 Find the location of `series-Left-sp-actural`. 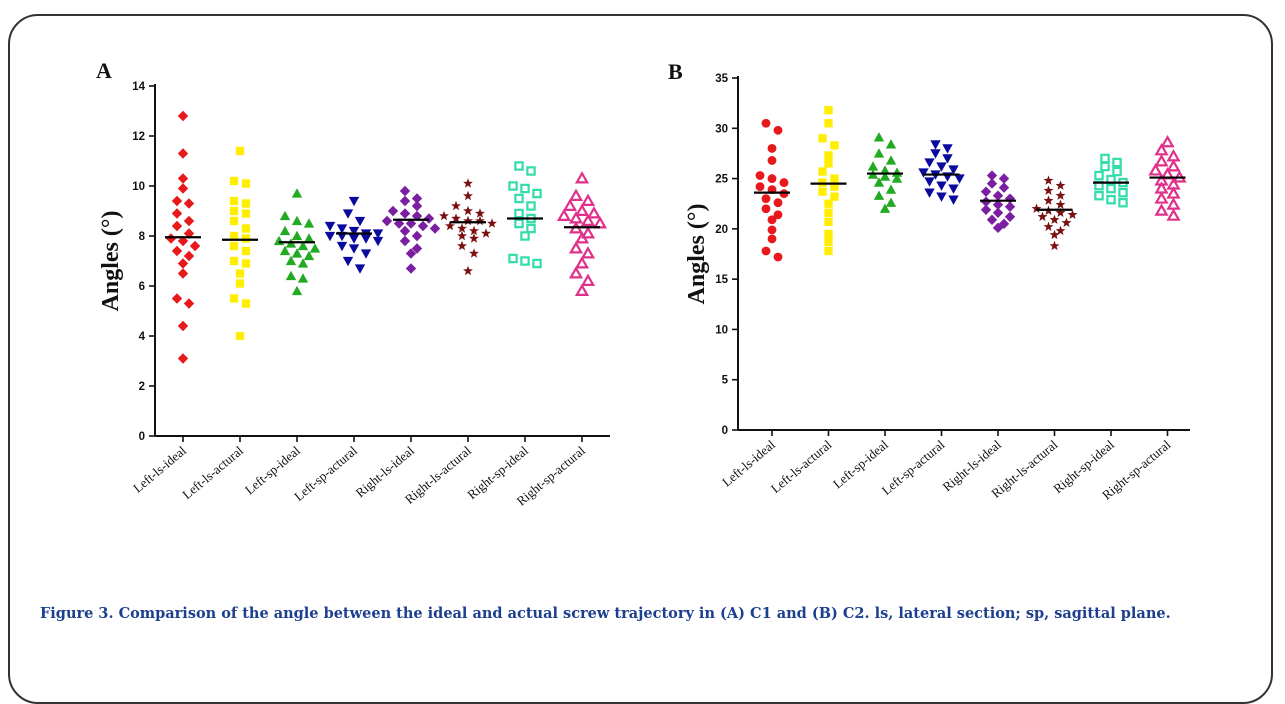

series-Left-sp-actural is located at coordinates (941, 172).